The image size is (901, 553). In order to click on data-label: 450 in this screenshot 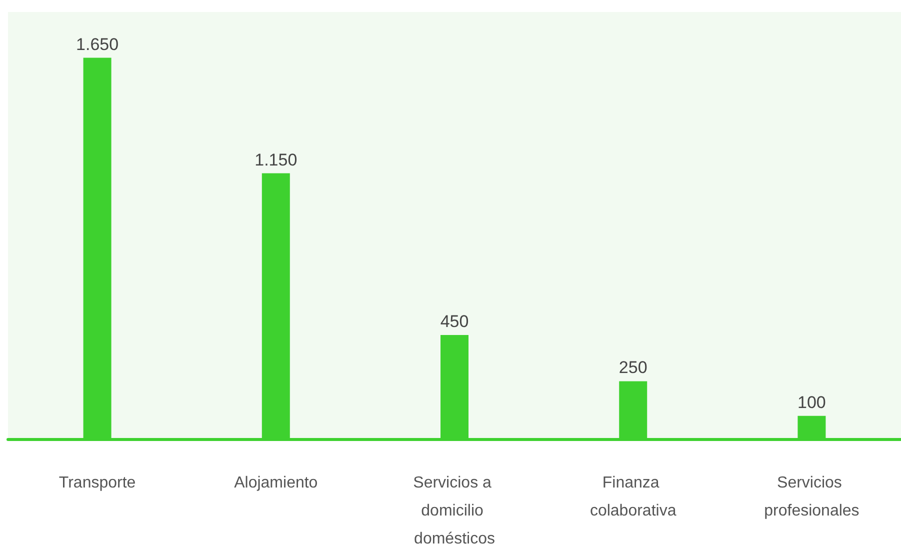, I will do `click(454, 322)`.